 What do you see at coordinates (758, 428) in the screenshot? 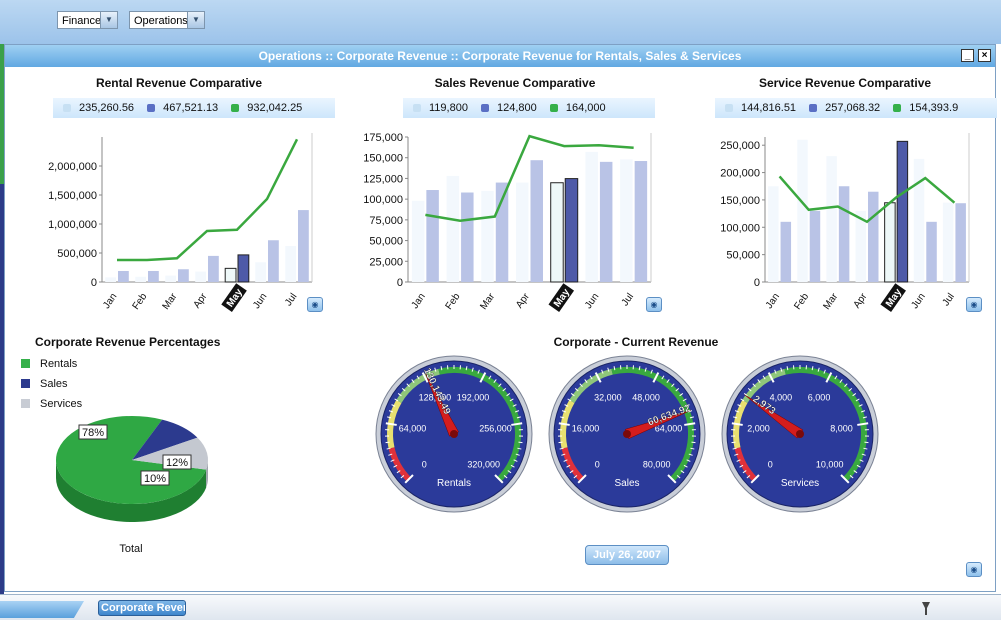
I see `gauge-tick-label: 2,000` at bounding box center [758, 428].